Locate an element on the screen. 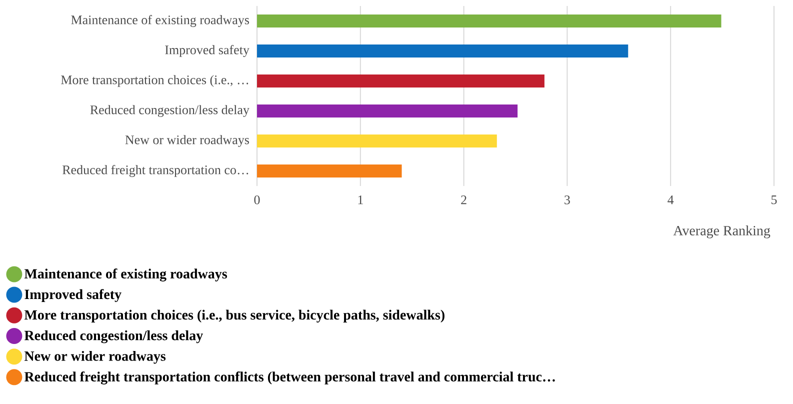  y-tick-label: Improved safety is located at coordinates (207, 51).